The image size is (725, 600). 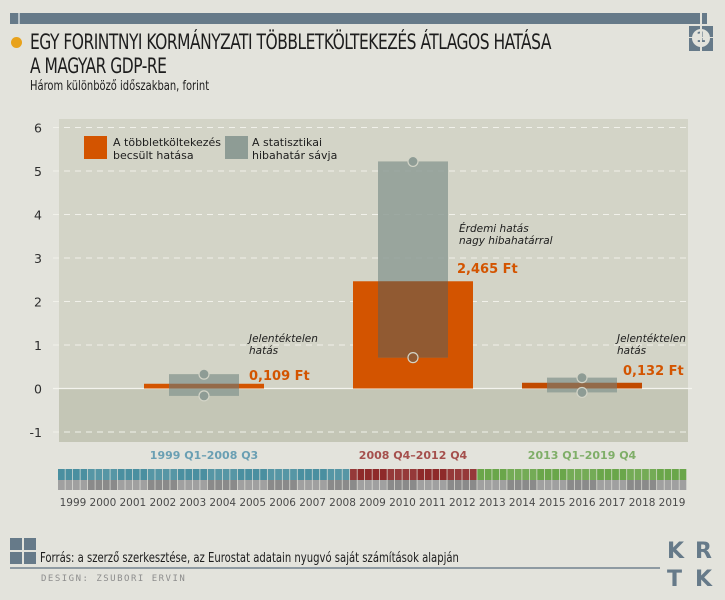 I want to click on footer-grid-icon, so click(x=23, y=551).